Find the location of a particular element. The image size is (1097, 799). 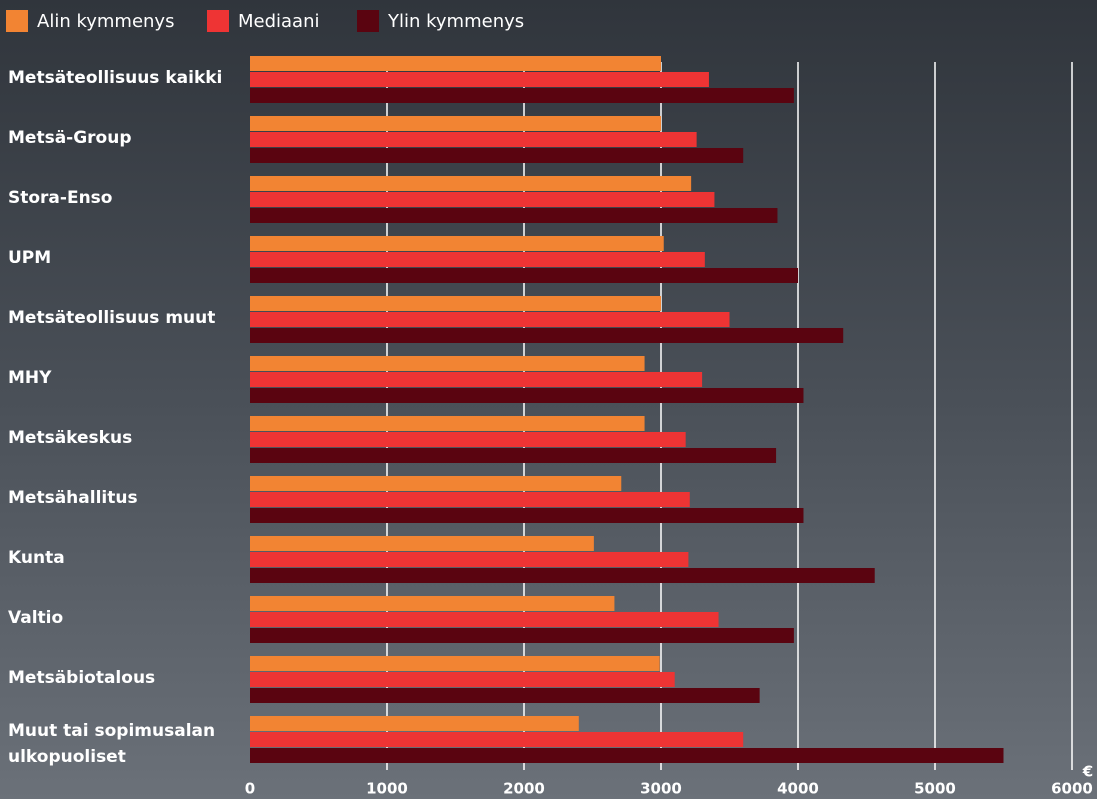

category-label: Metsäteollisuus kaikki is located at coordinates (115, 78).